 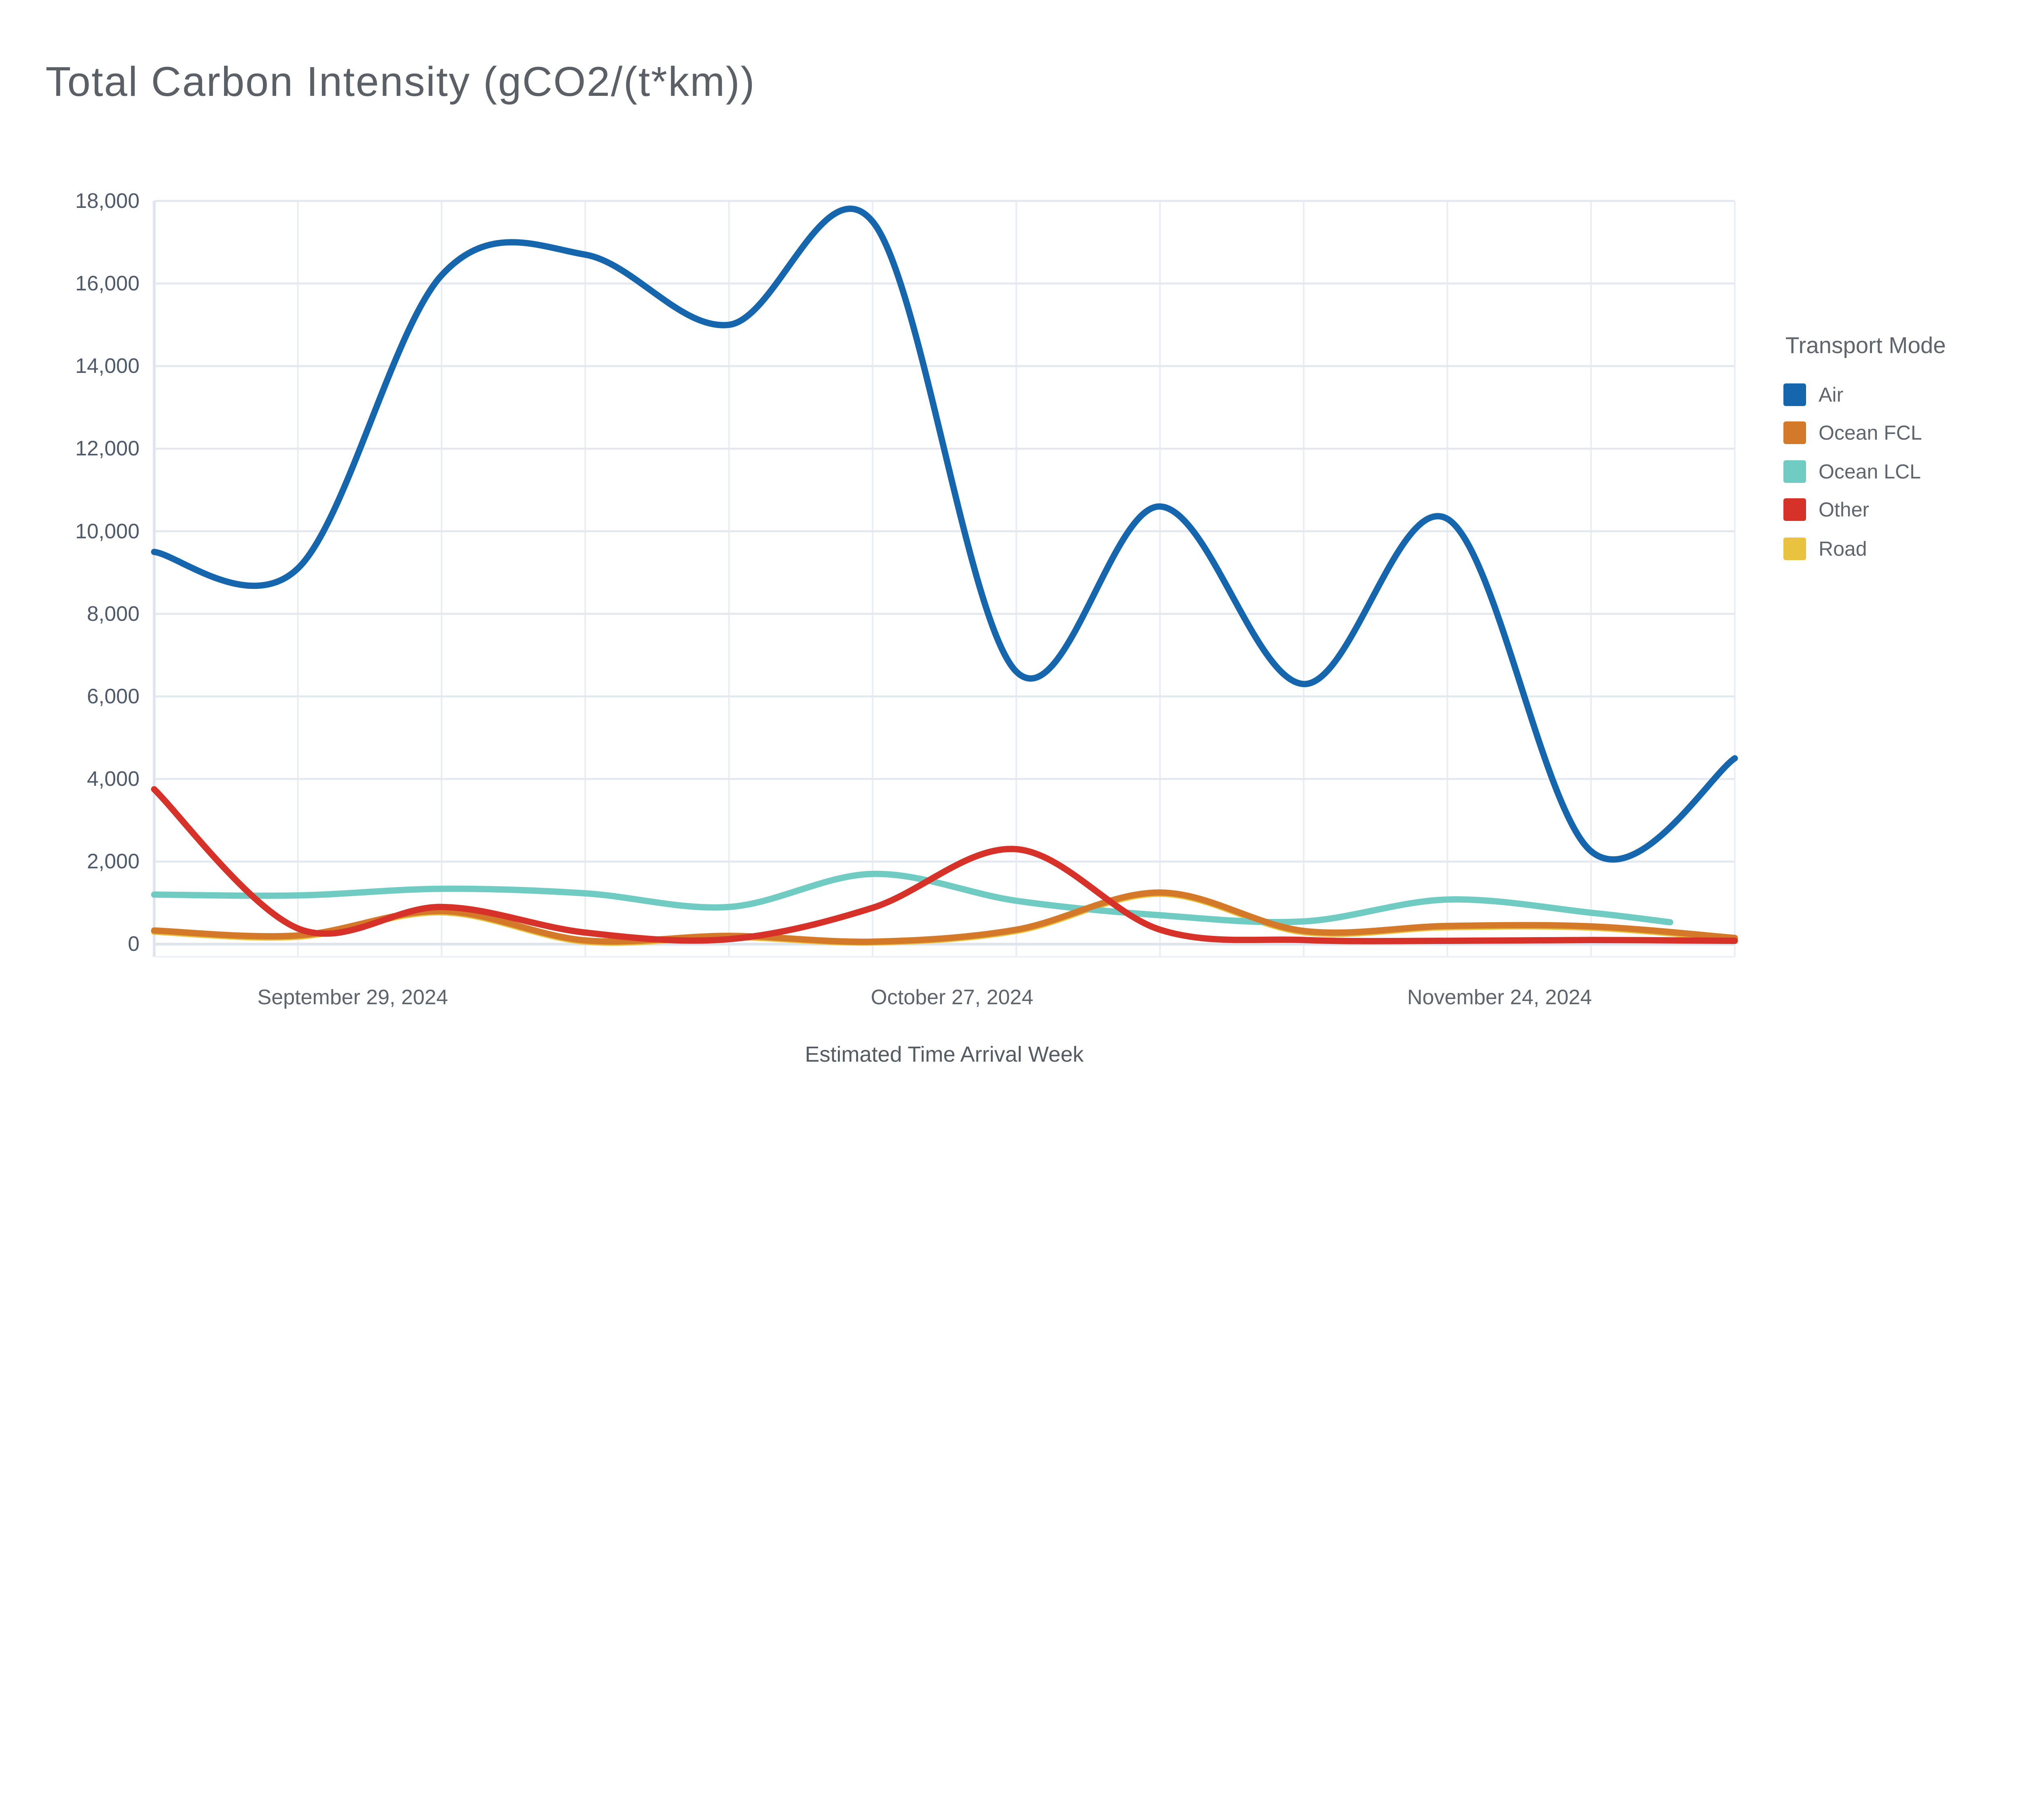 I want to click on legend-swatch-ocean-lcl, so click(x=1794, y=471).